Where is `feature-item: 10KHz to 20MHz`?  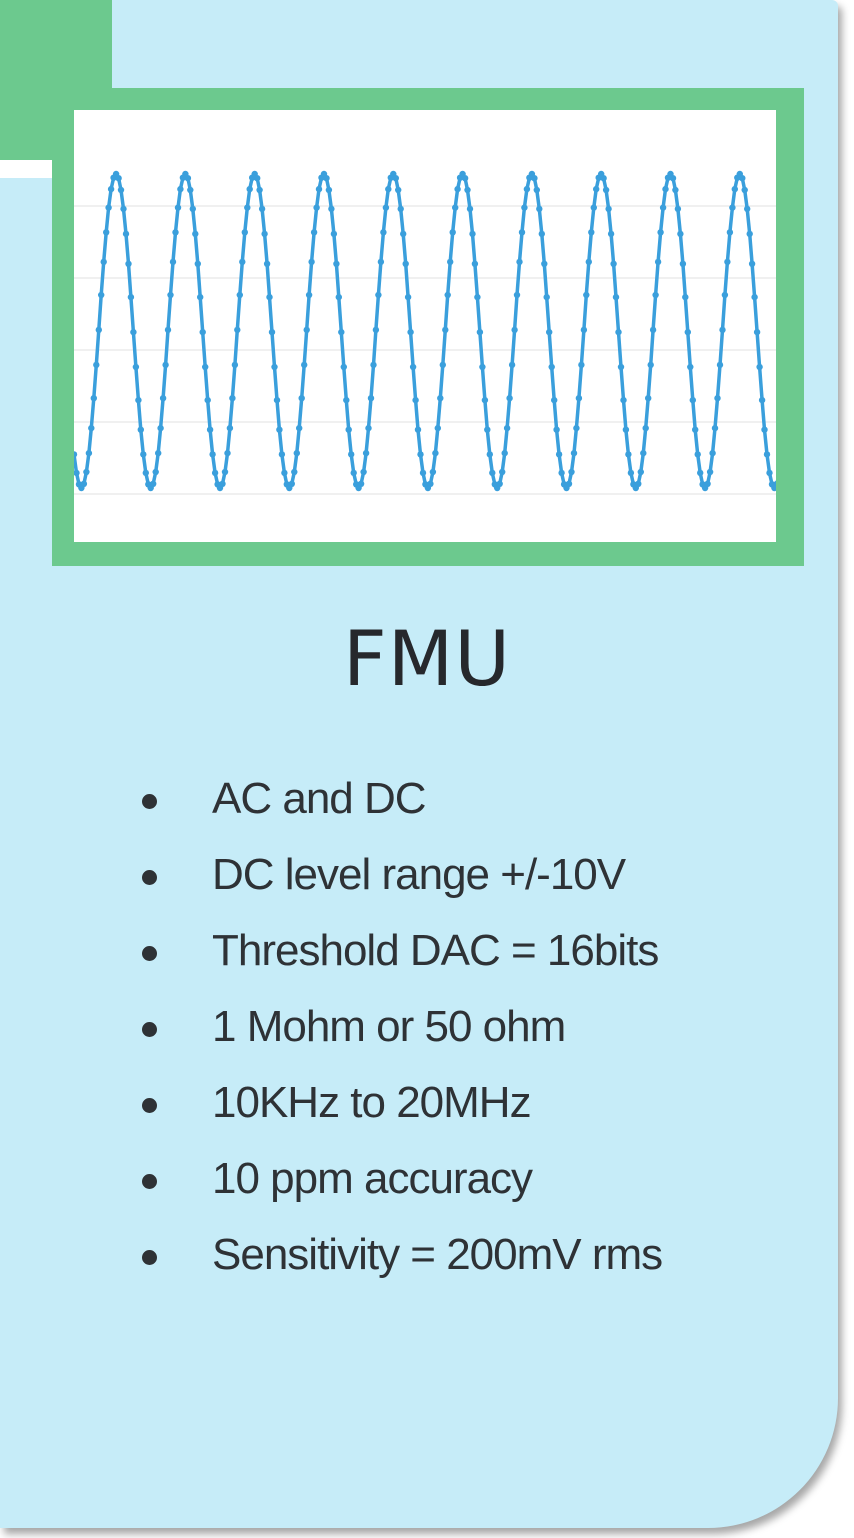
feature-item: 10KHz to 20MHz is located at coordinates (396, 1112).